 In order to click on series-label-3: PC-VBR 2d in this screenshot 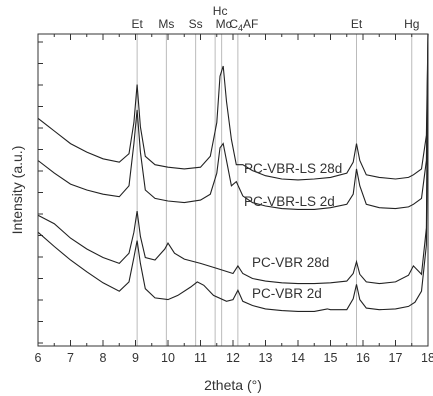, I will do `click(287, 293)`.